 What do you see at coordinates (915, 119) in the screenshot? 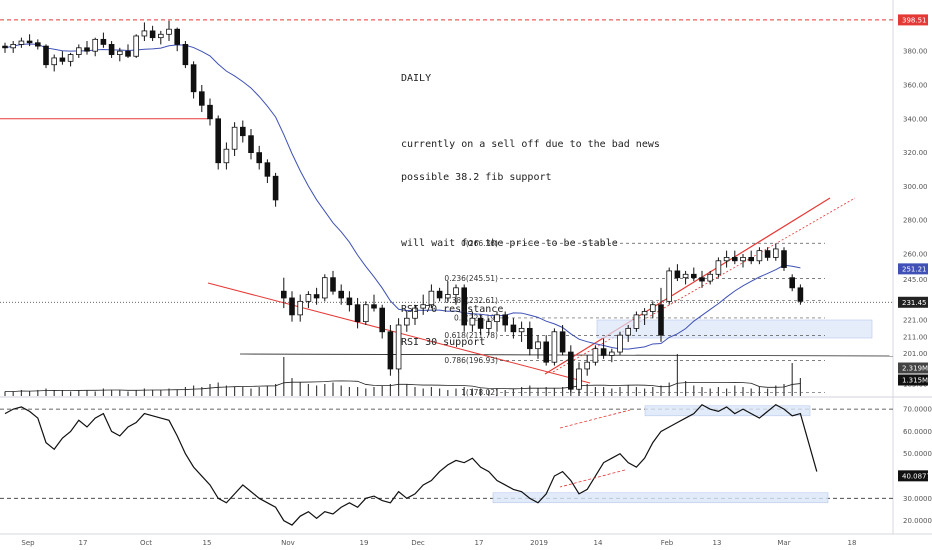
I see `price-tick-label: 340.00` at bounding box center [915, 119].